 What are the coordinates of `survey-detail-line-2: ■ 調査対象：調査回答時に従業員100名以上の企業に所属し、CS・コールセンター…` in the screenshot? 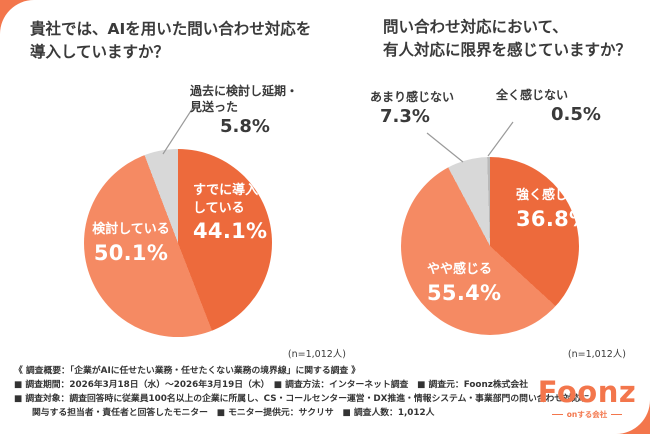 It's located at (302, 399).